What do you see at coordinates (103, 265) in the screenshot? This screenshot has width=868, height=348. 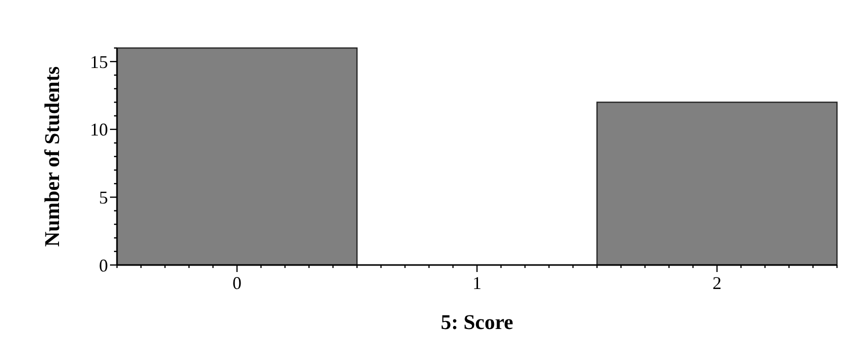 I see `y-tick-label: 0` at bounding box center [103, 265].